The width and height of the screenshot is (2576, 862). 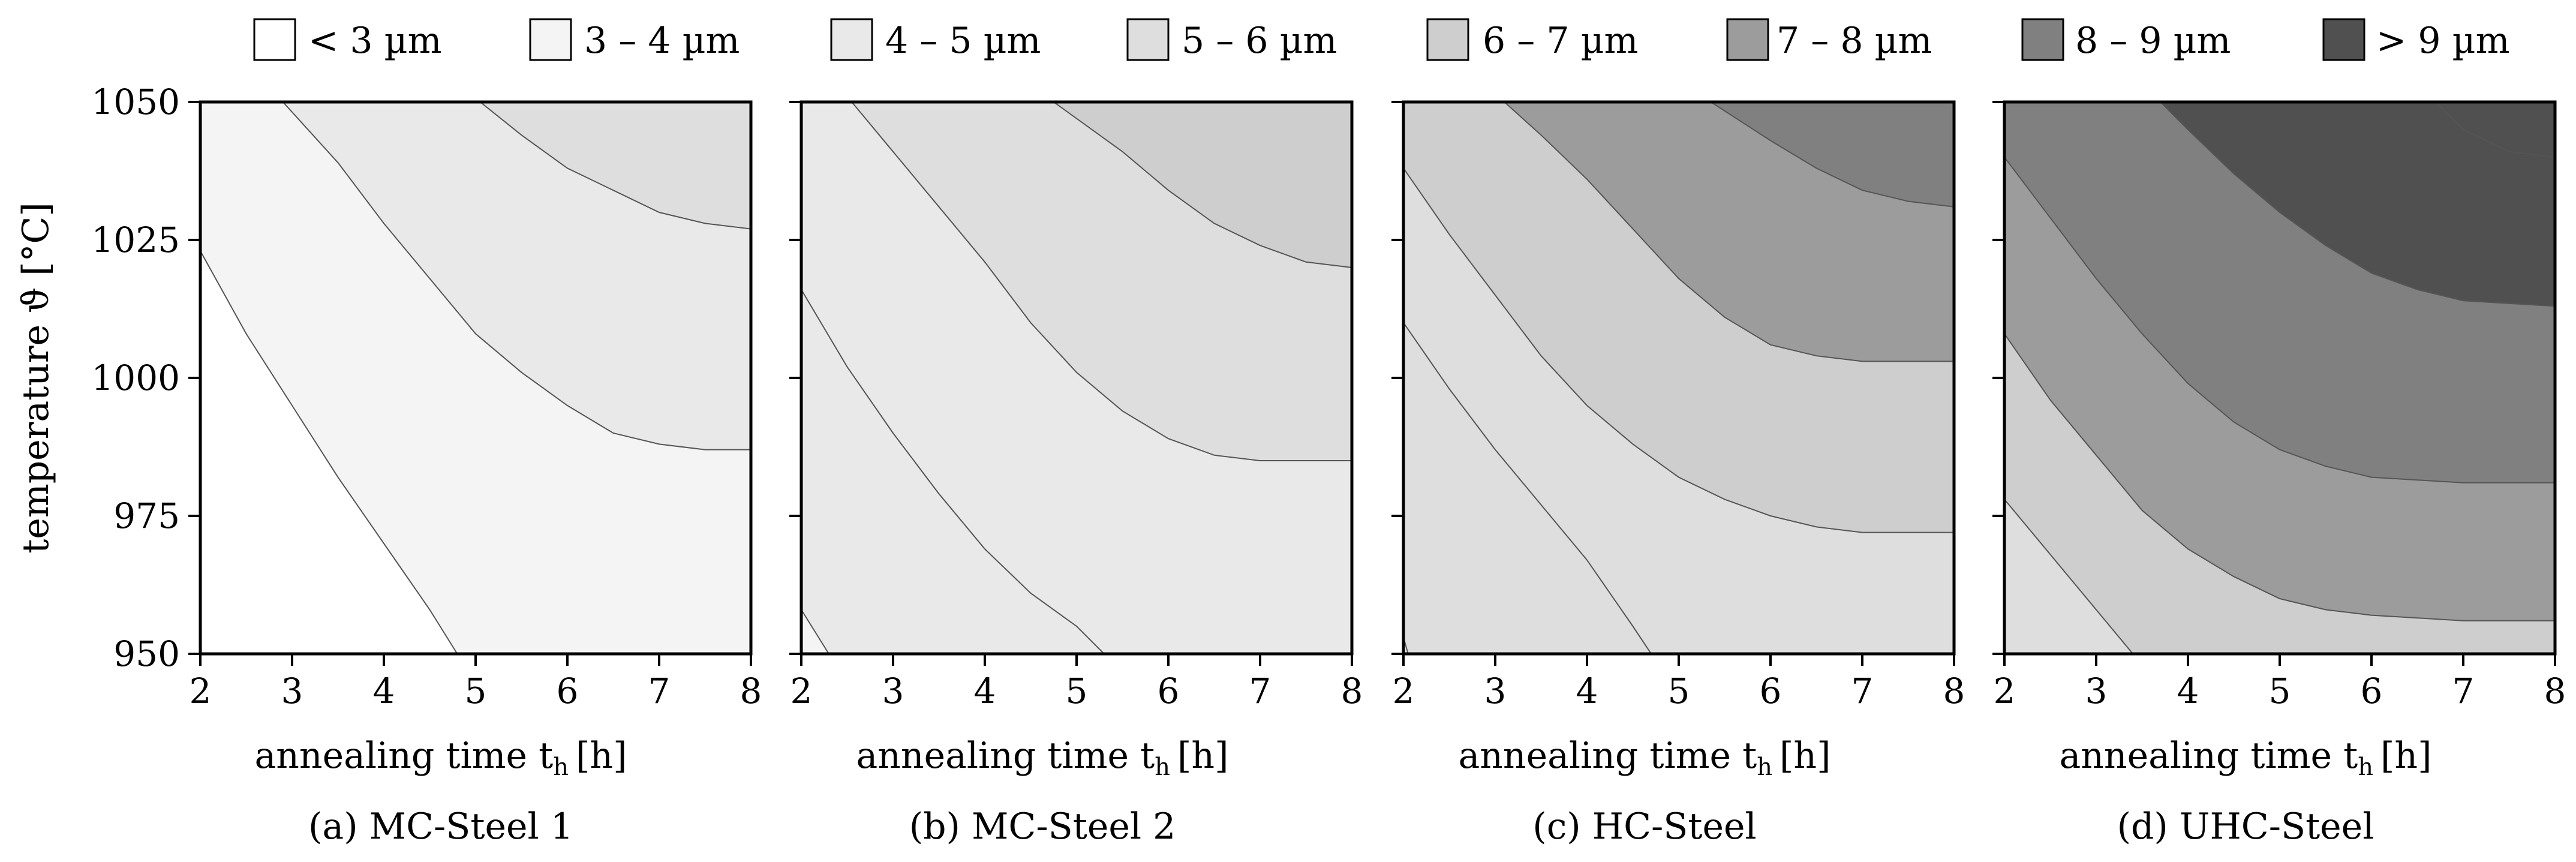 I want to click on panel-caption: (d) UHC-Steel, so click(x=2245, y=827).